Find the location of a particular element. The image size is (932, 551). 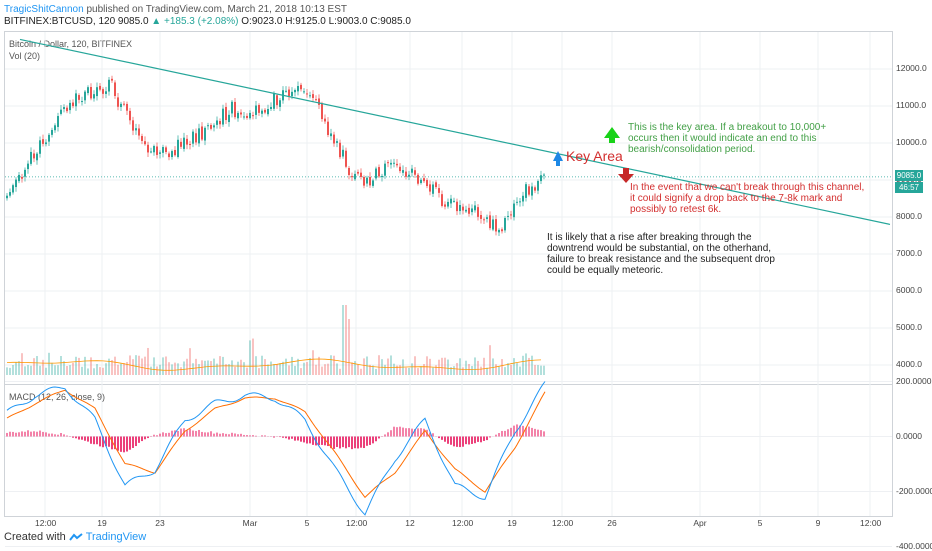

price-tick-label: 4000.0 is located at coordinates (909, 364).